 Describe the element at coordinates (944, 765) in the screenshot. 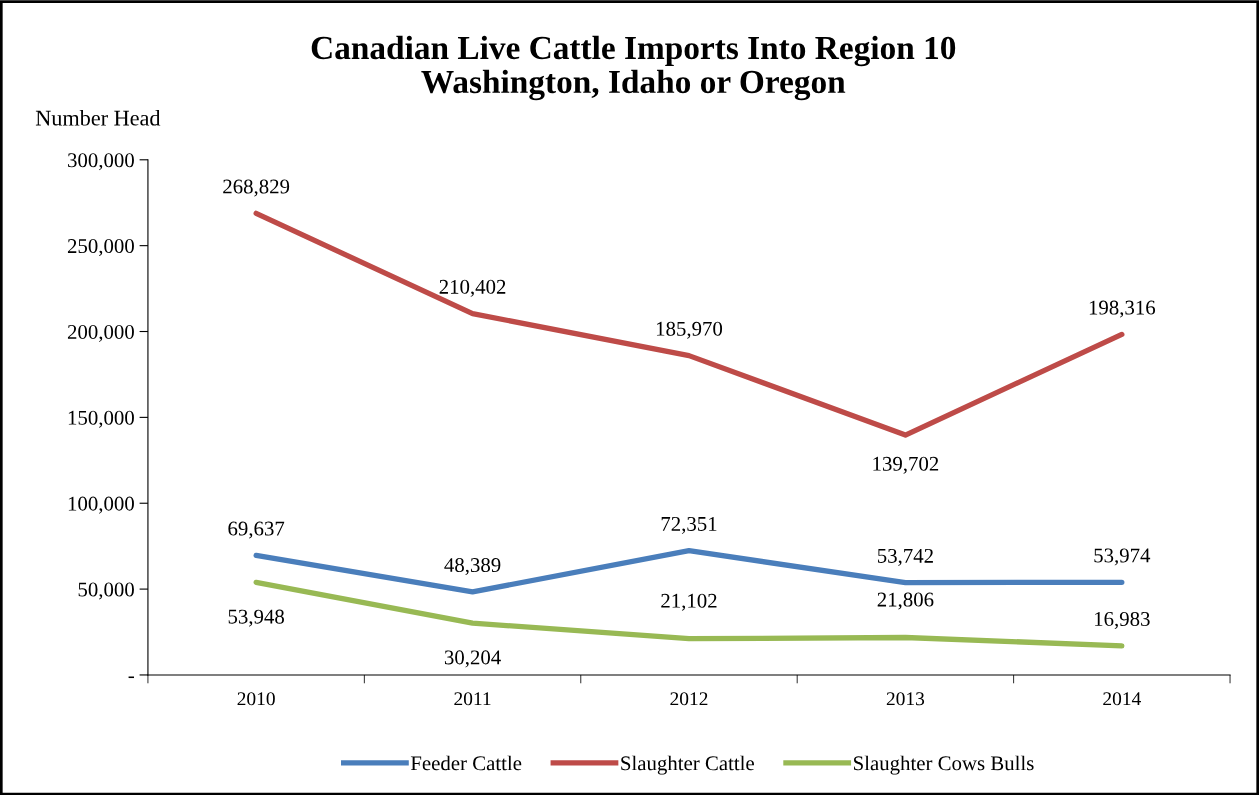

I see `legend-label: Slaughter Cows Bulls` at that location.